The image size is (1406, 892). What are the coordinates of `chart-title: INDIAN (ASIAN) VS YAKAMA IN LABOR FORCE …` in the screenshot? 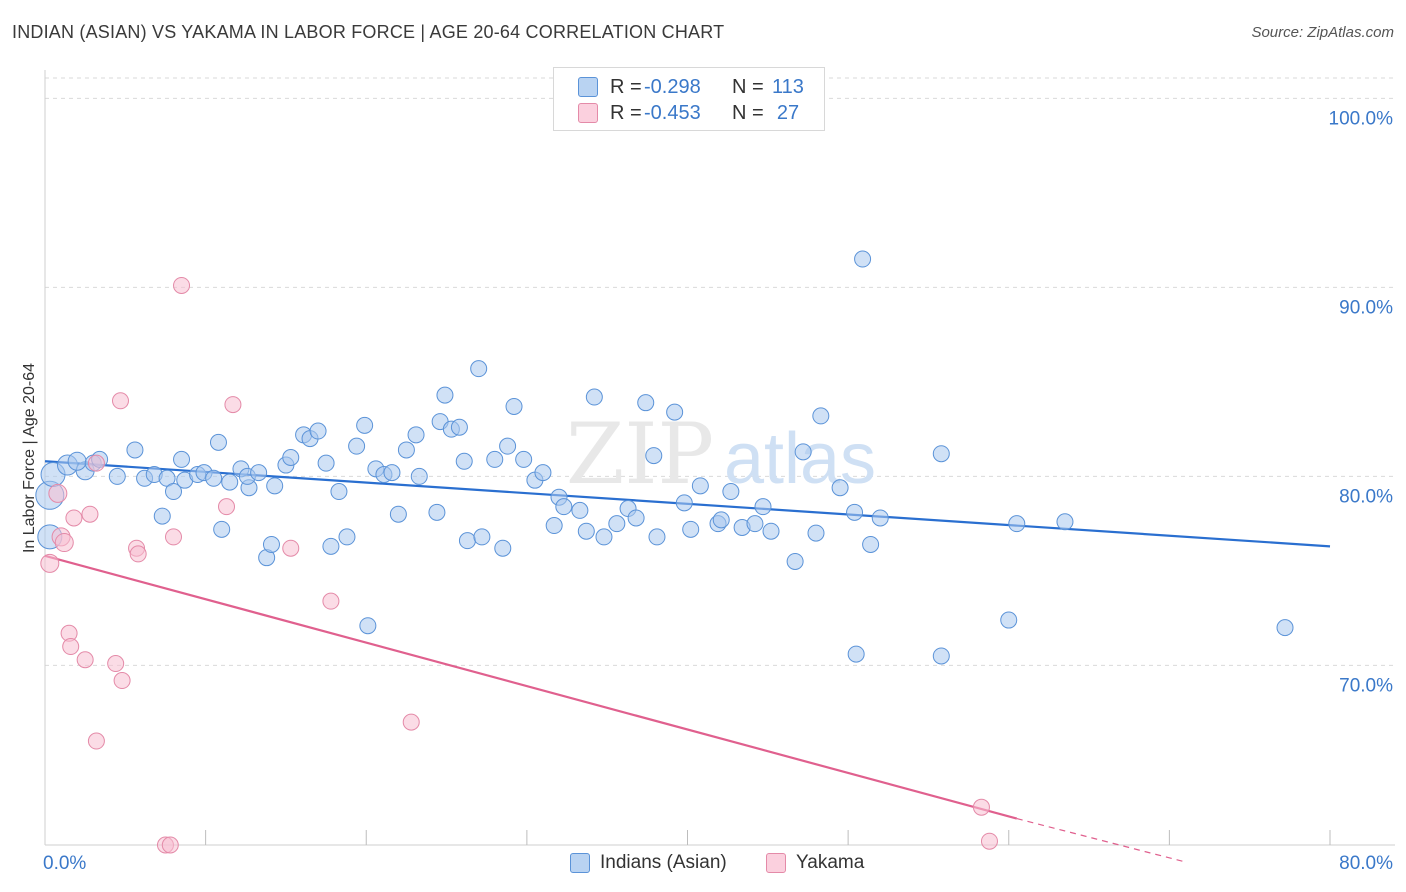 It's located at (368, 32).